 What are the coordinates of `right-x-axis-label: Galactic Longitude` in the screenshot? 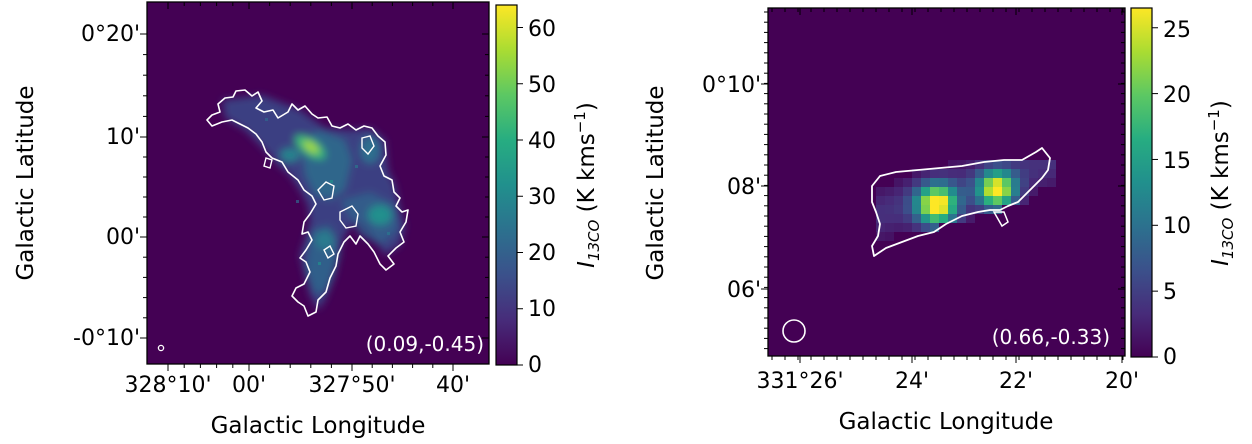 It's located at (946, 422).